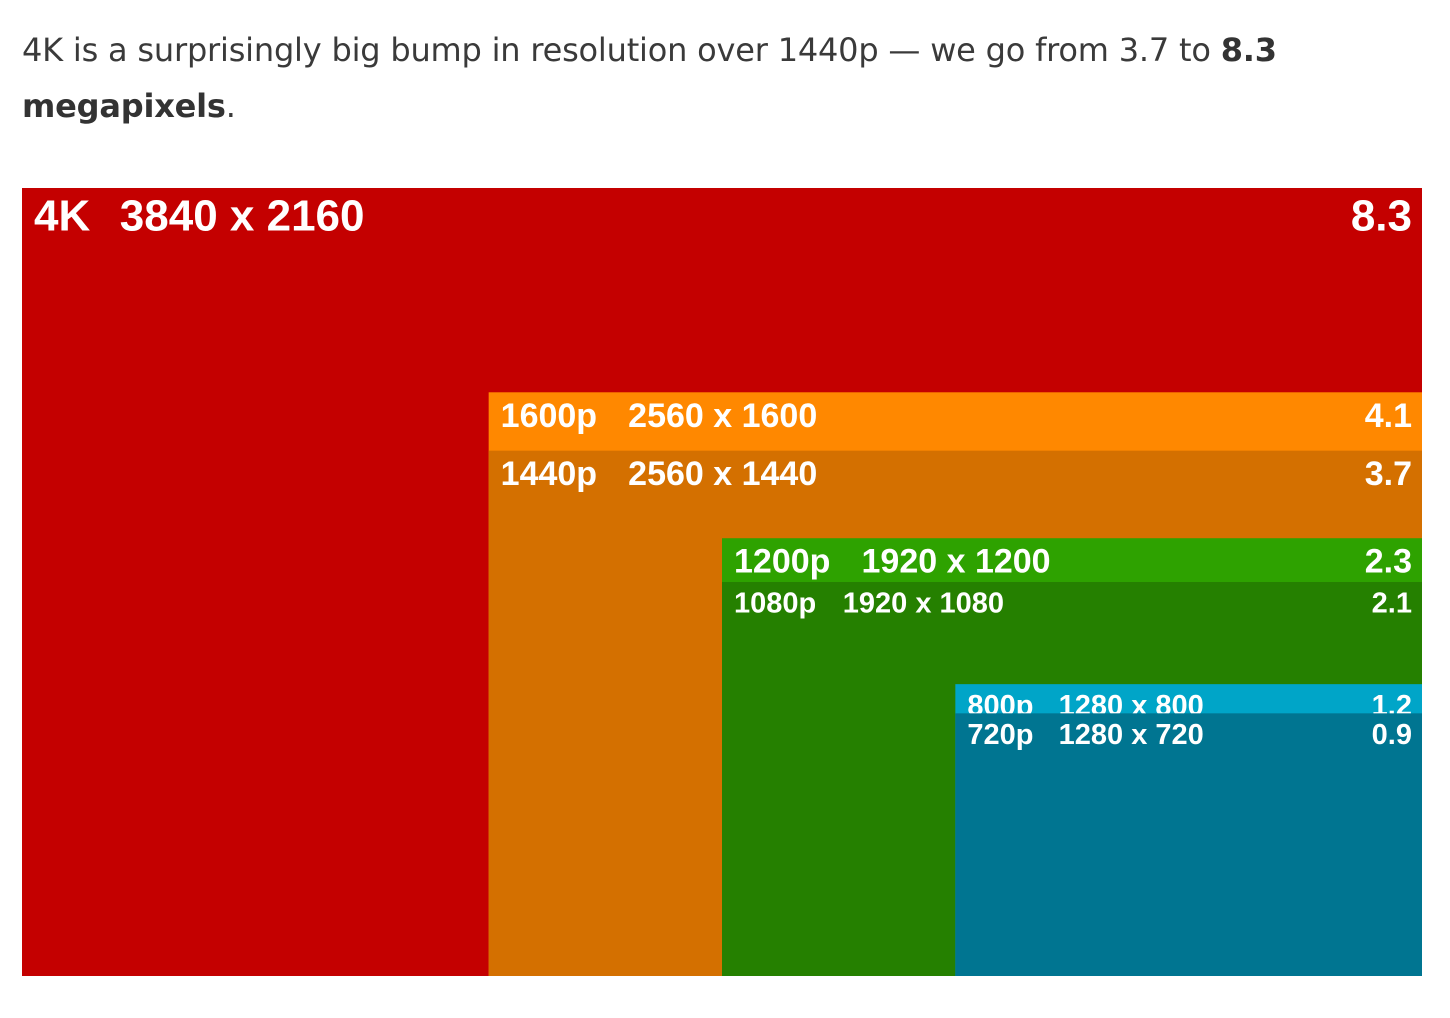  What do you see at coordinates (722, 474) in the screenshot?
I see `label-resolution-1440p: 2560 x 1440` at bounding box center [722, 474].